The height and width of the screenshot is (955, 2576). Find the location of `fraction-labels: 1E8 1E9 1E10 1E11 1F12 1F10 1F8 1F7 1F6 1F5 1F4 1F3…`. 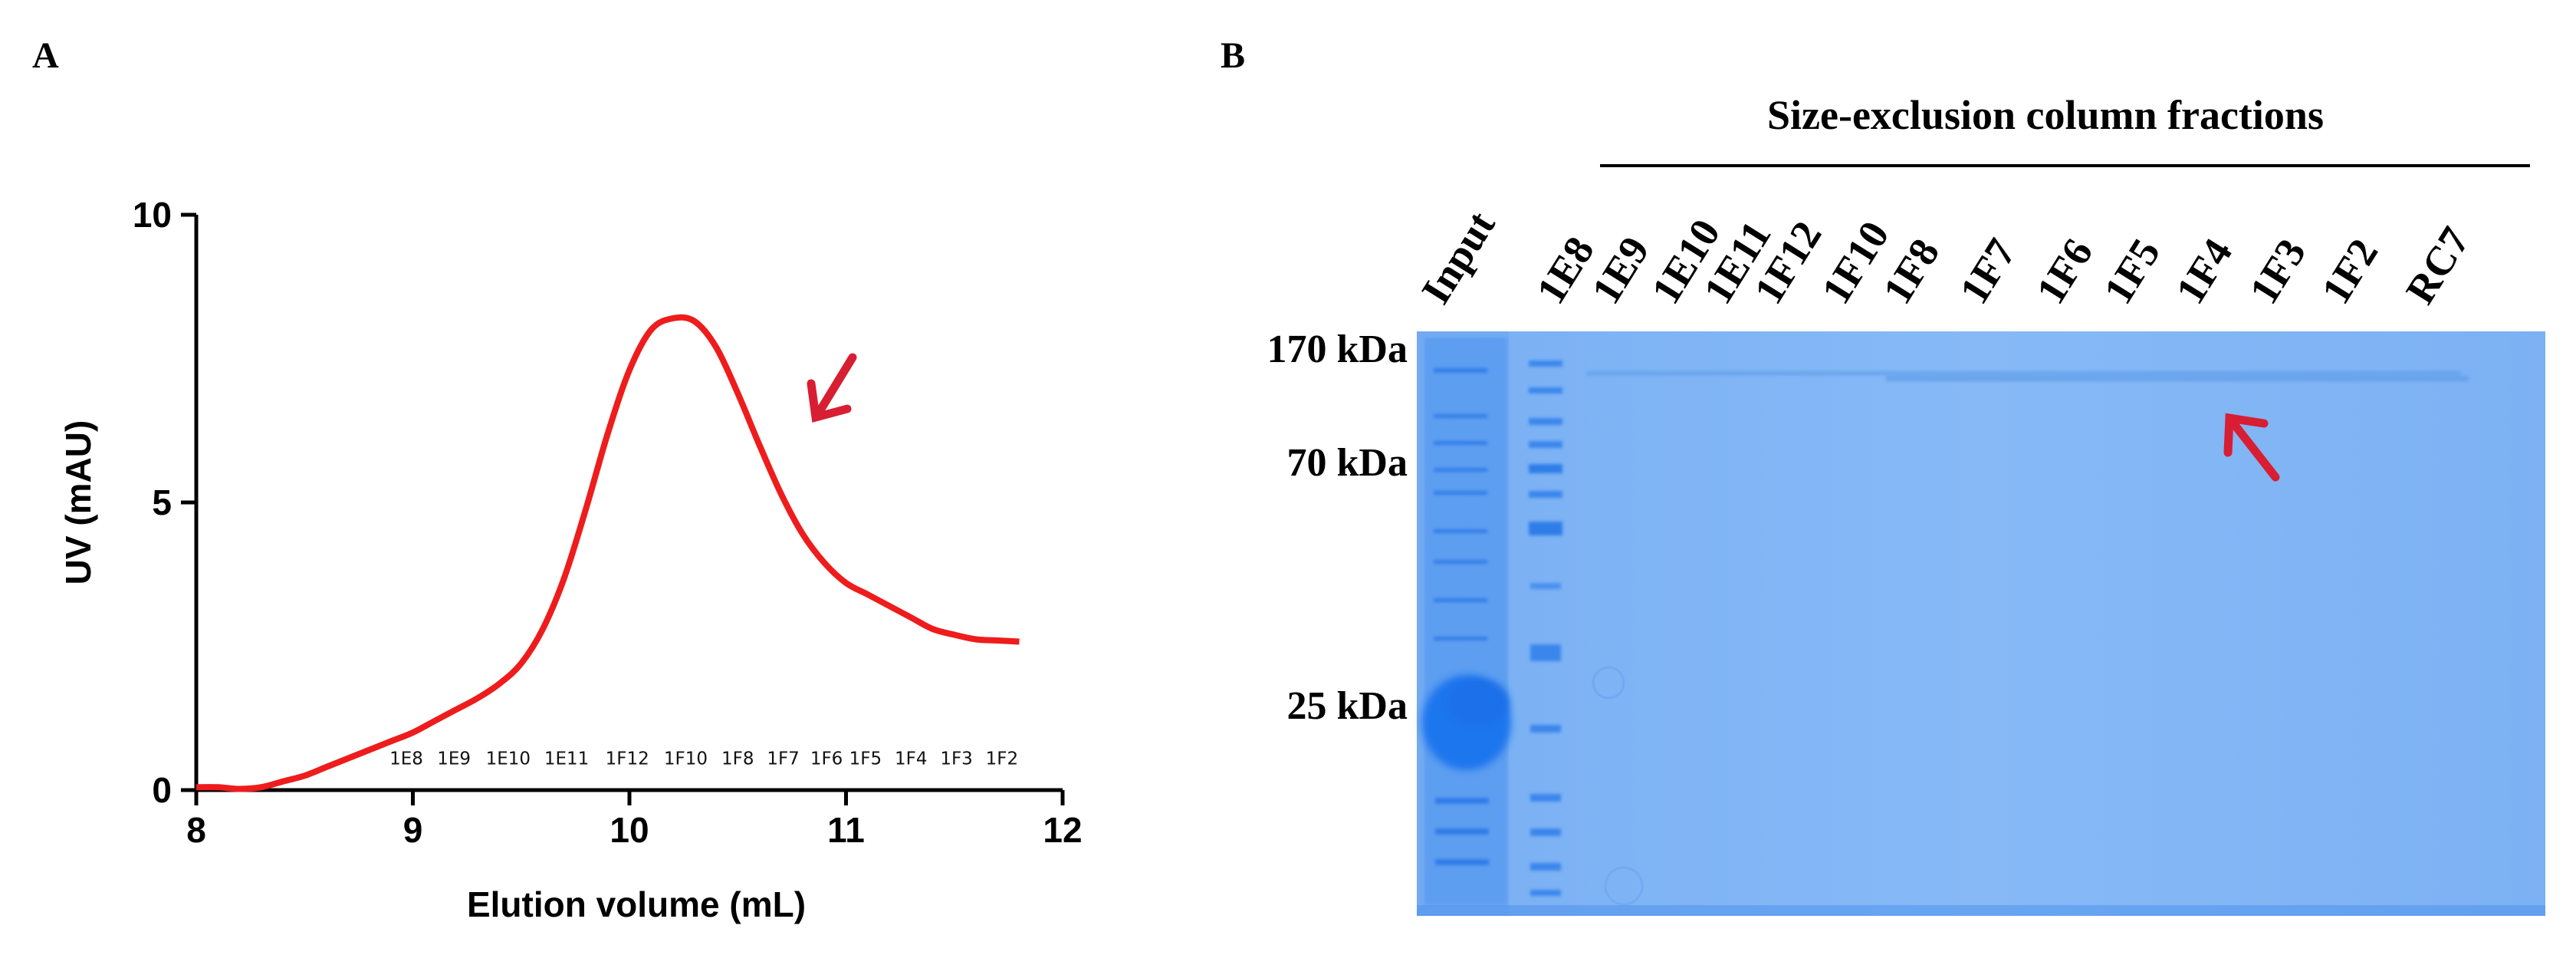

fraction-labels: 1E8 1E9 1E10 1E11 1F12 1F10 1F8 1F7 1F6 1F5 1F4 1F3… is located at coordinates (703, 759).